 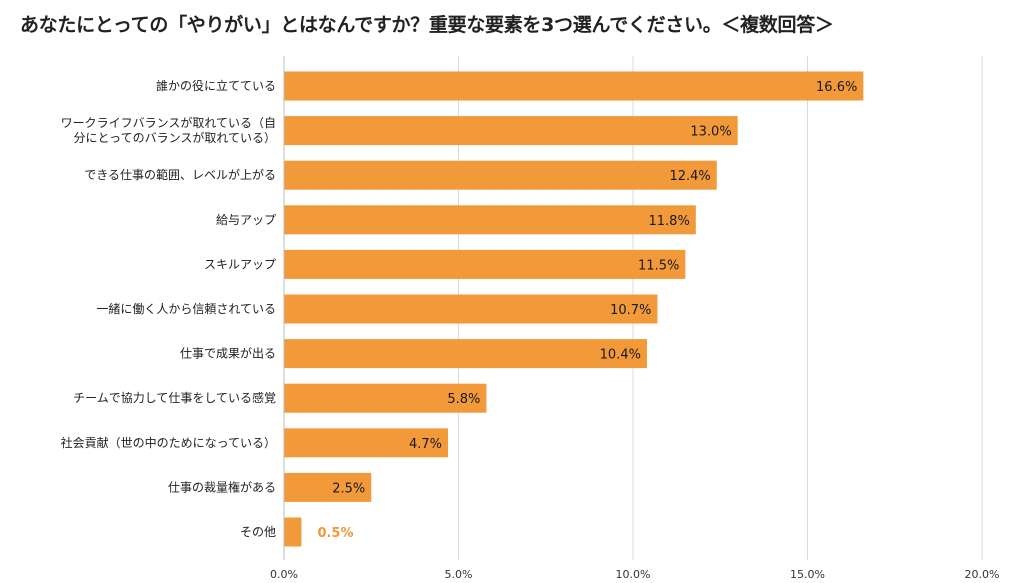 I want to click on category-label: その他, so click(x=258, y=532).